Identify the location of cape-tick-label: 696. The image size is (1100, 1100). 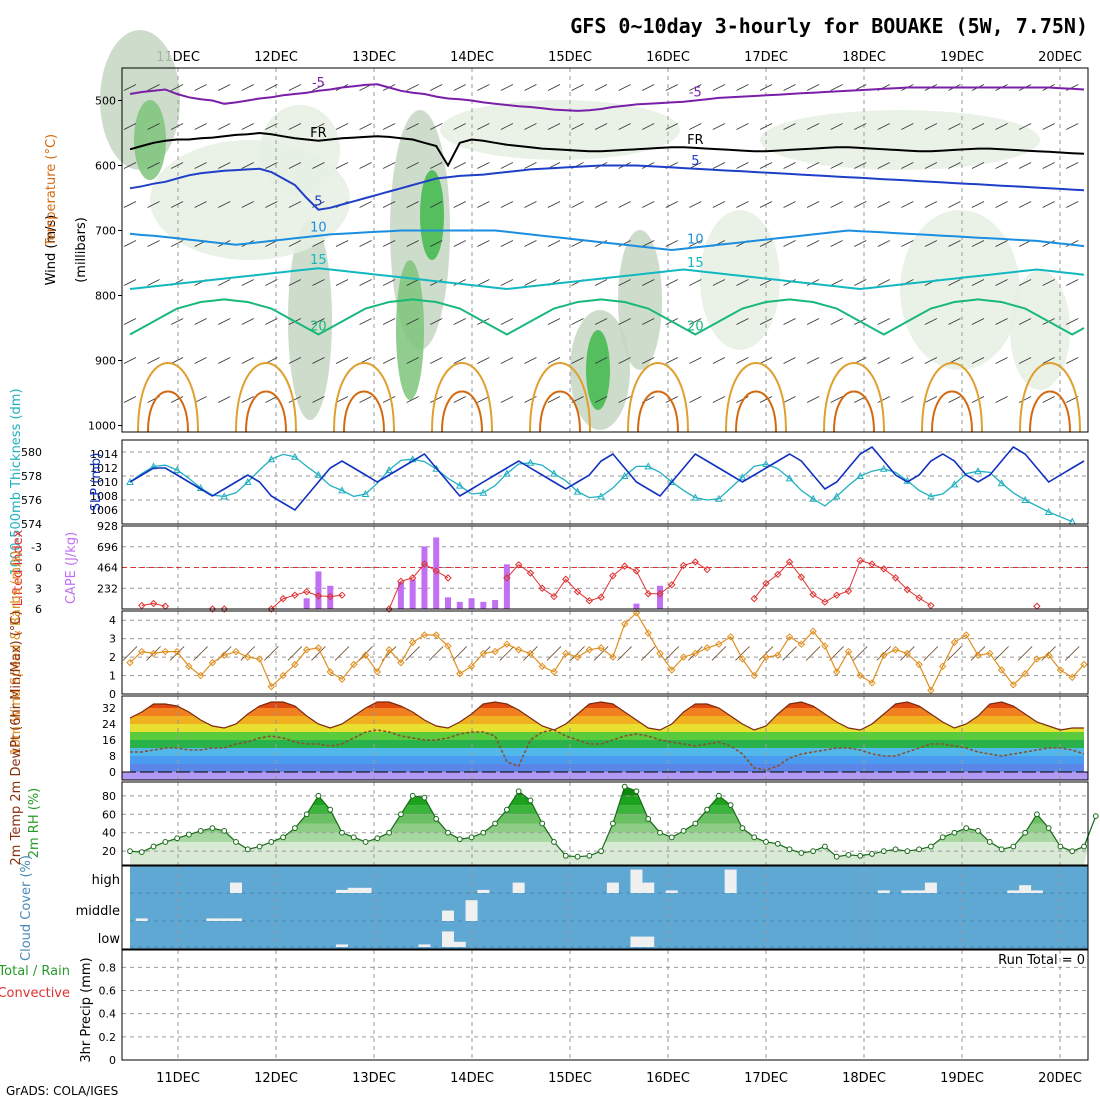
(107, 547).